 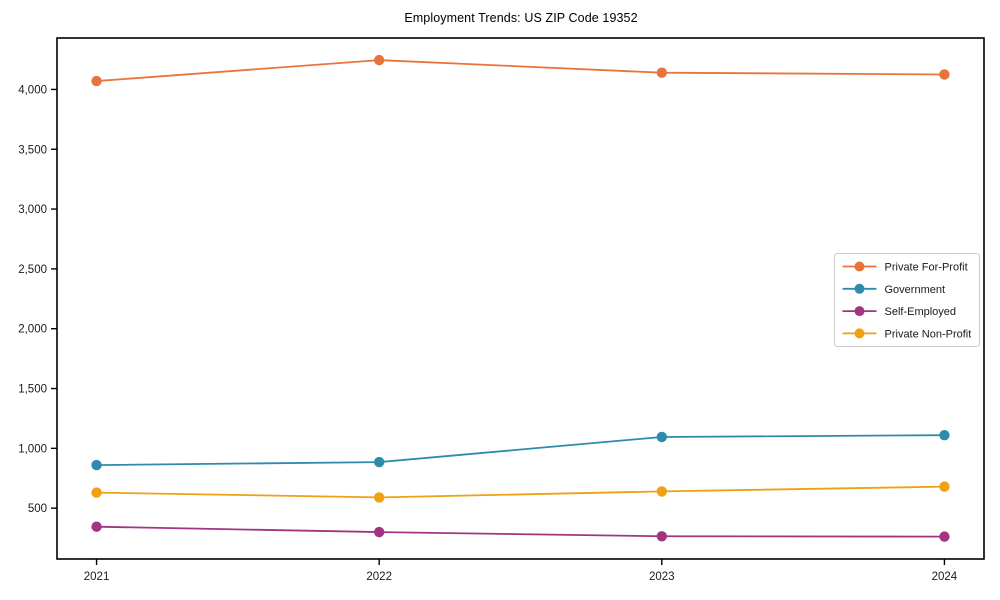 I want to click on legend-label: Government, so click(x=915, y=290).